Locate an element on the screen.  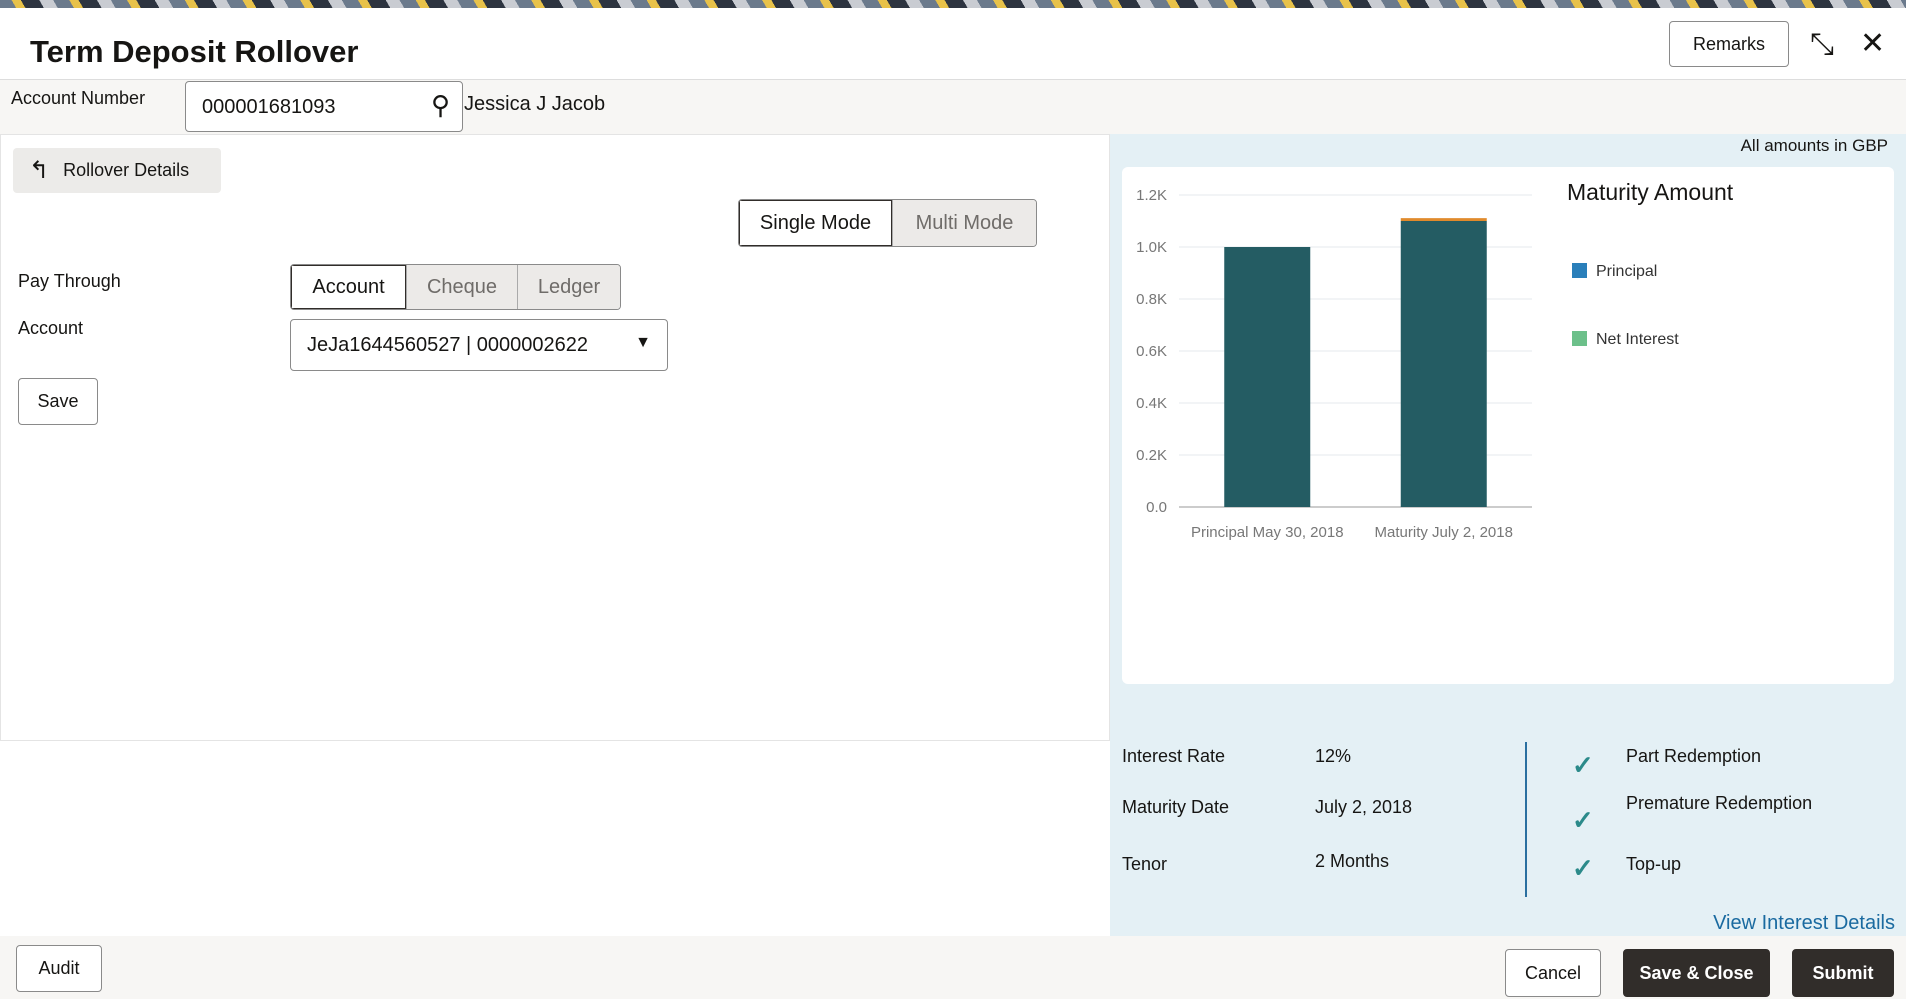
close-icon: ✕ is located at coordinates (1873, 43).